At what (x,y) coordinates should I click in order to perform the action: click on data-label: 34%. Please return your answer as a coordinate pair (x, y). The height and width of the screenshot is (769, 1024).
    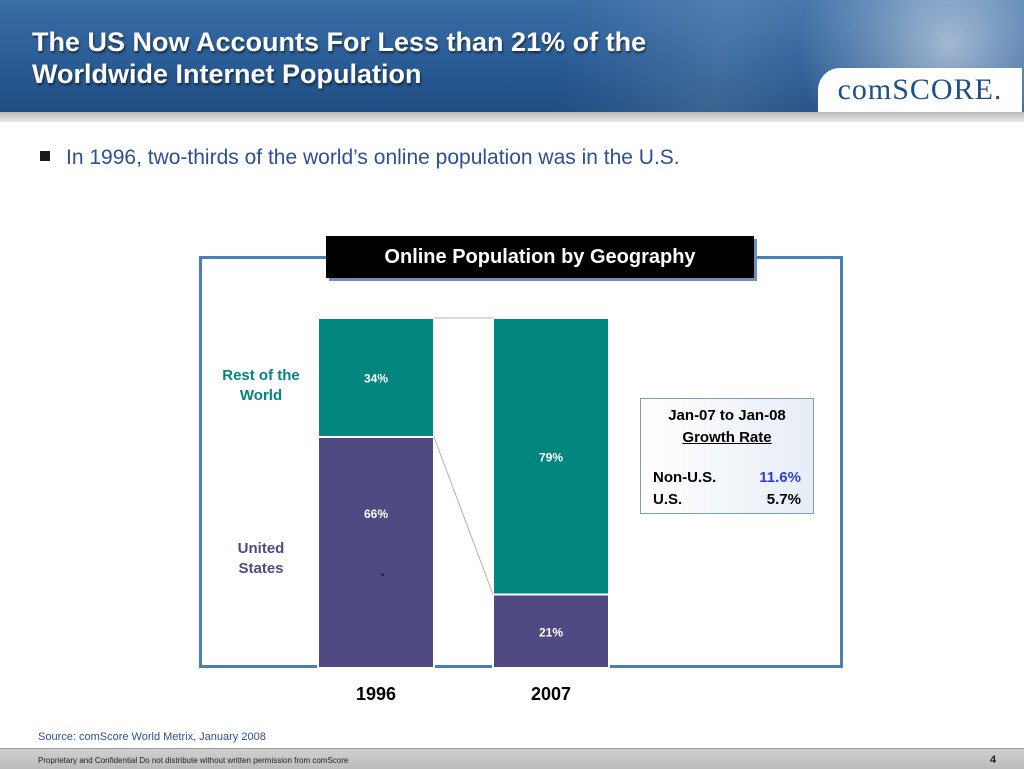
    Looking at the image, I should click on (376, 379).